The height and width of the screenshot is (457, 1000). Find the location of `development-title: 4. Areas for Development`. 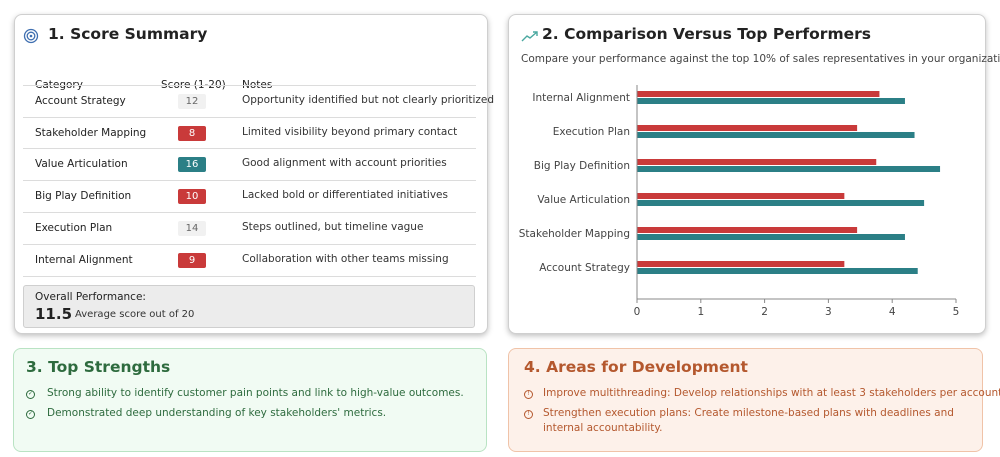

development-title: 4. Areas for Development is located at coordinates (636, 367).